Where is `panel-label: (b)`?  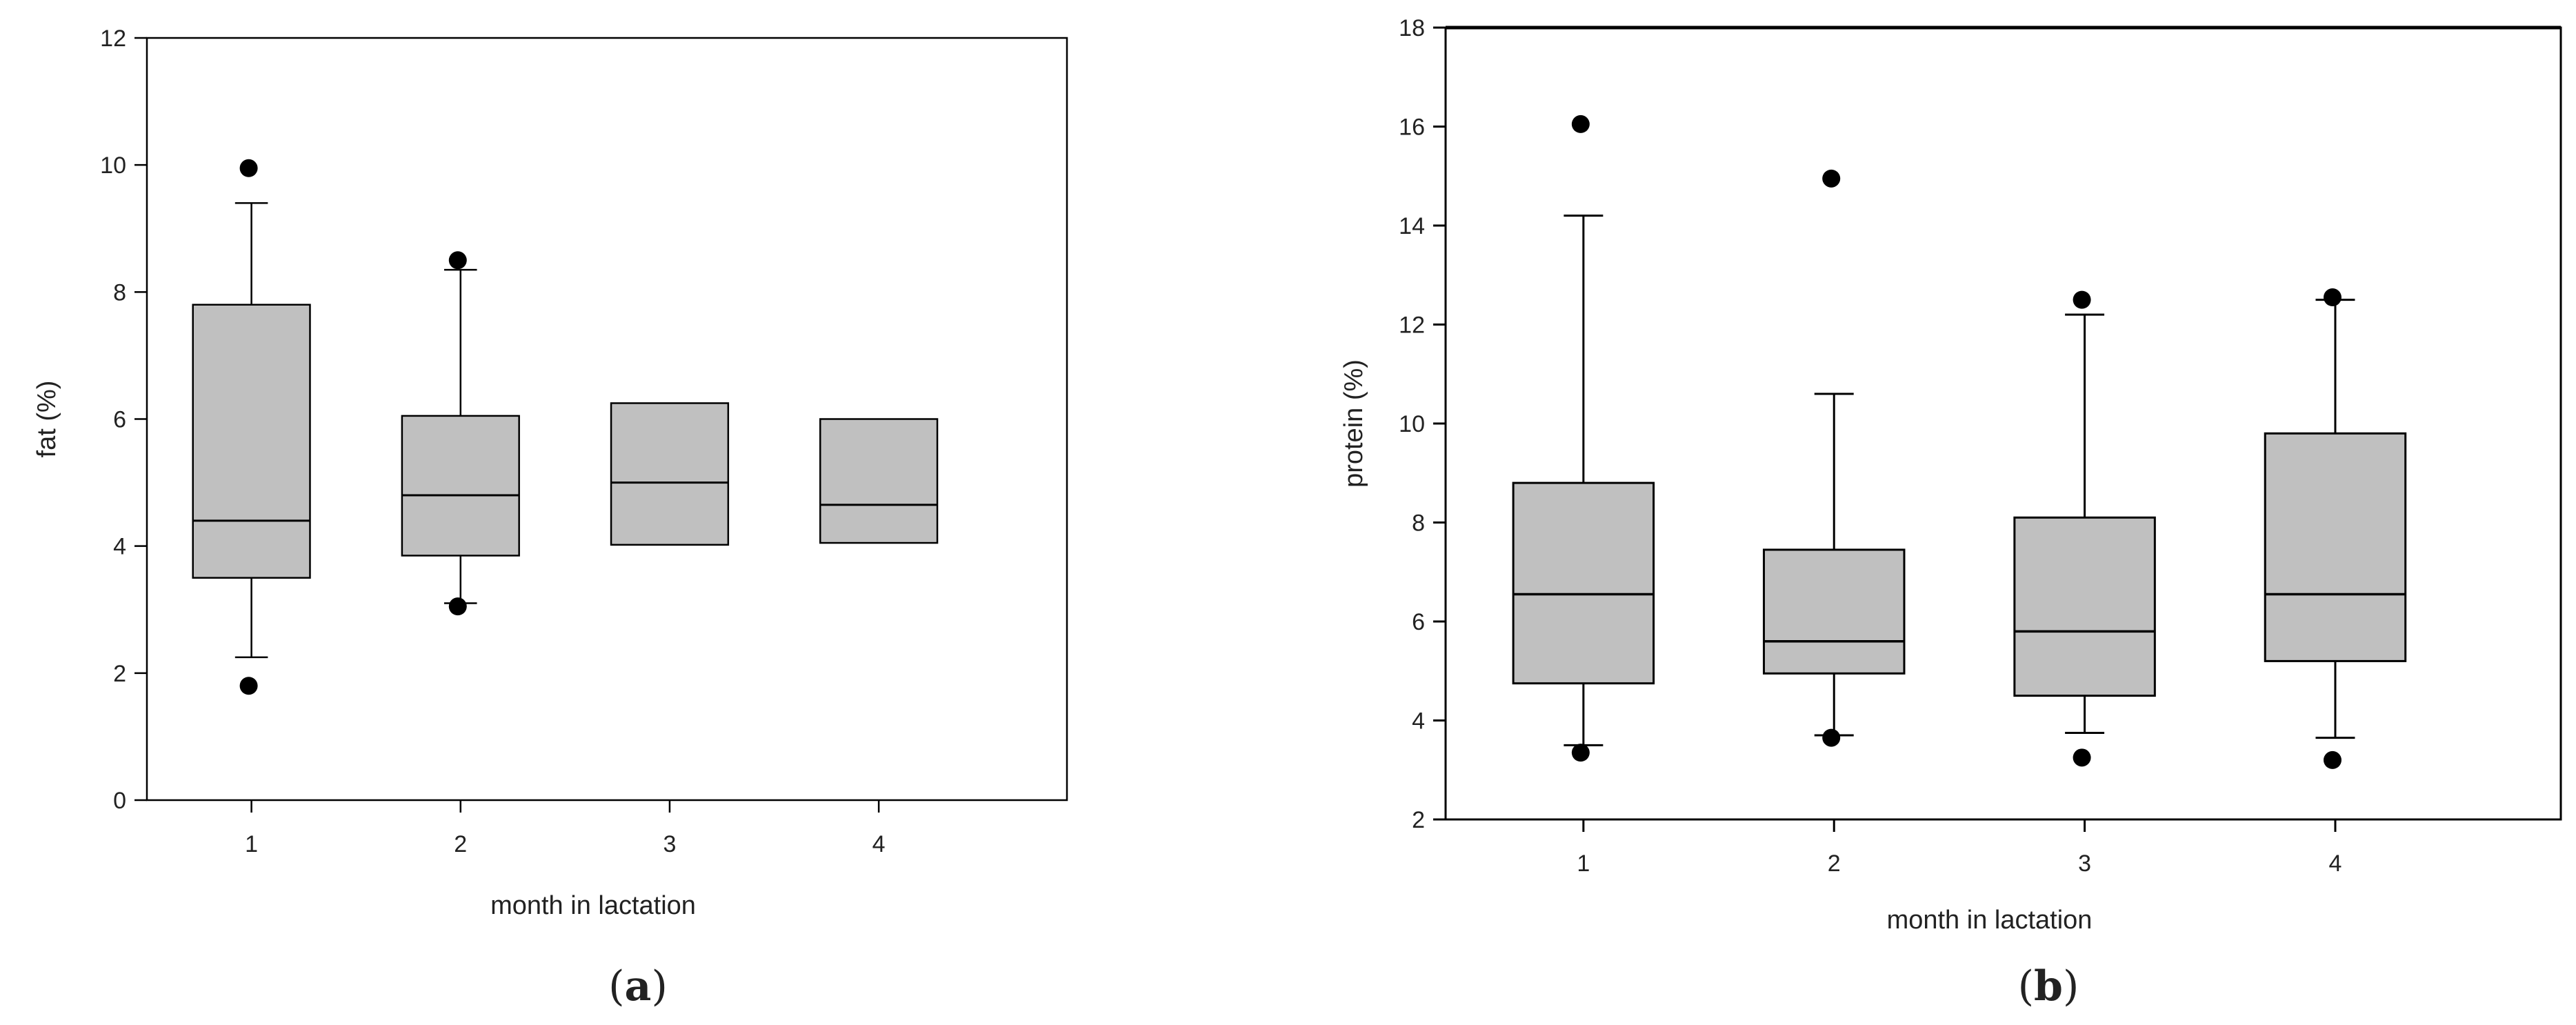 panel-label: (b) is located at coordinates (2048, 986).